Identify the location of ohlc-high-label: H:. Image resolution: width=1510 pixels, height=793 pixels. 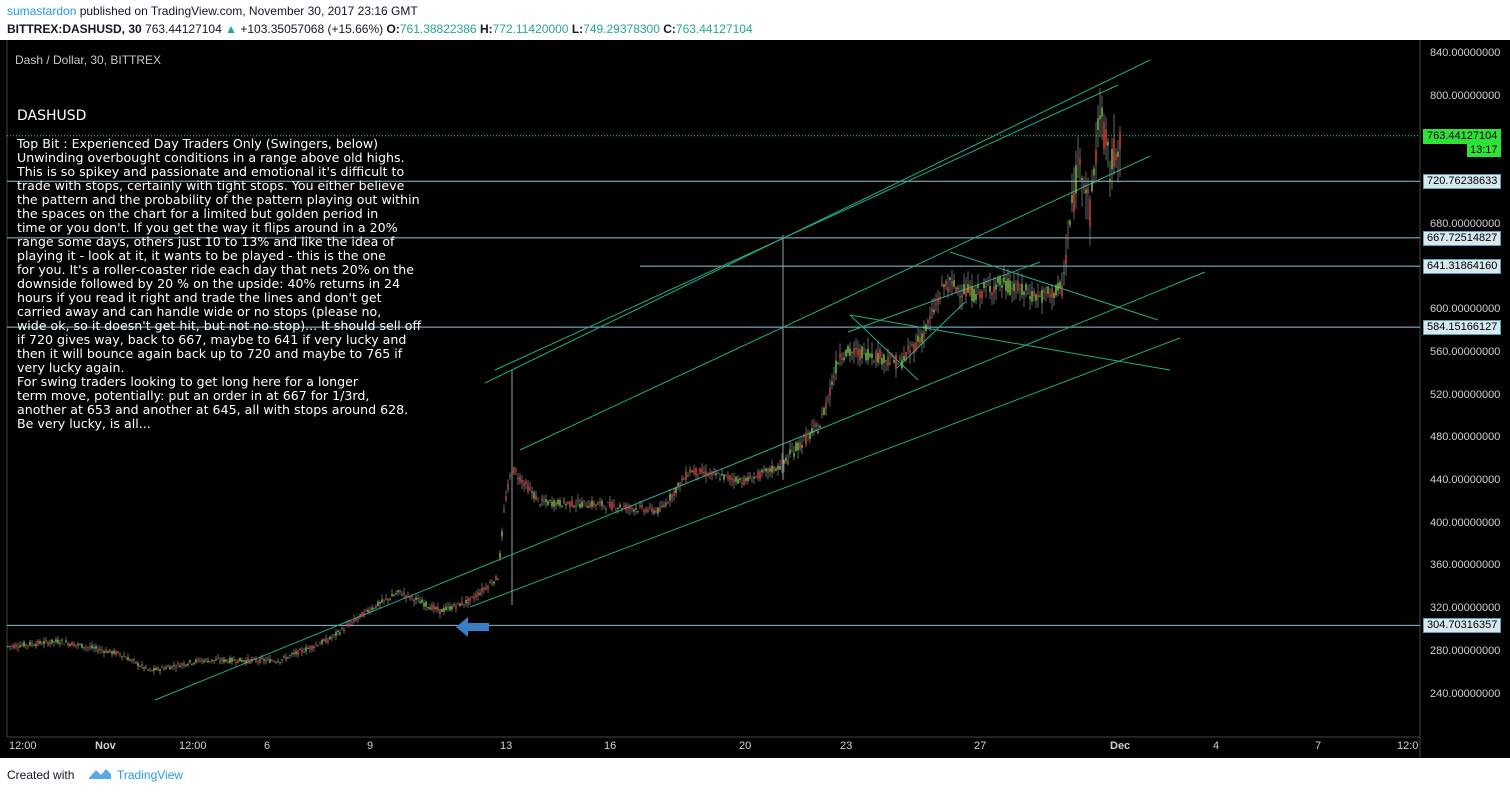
(486, 29).